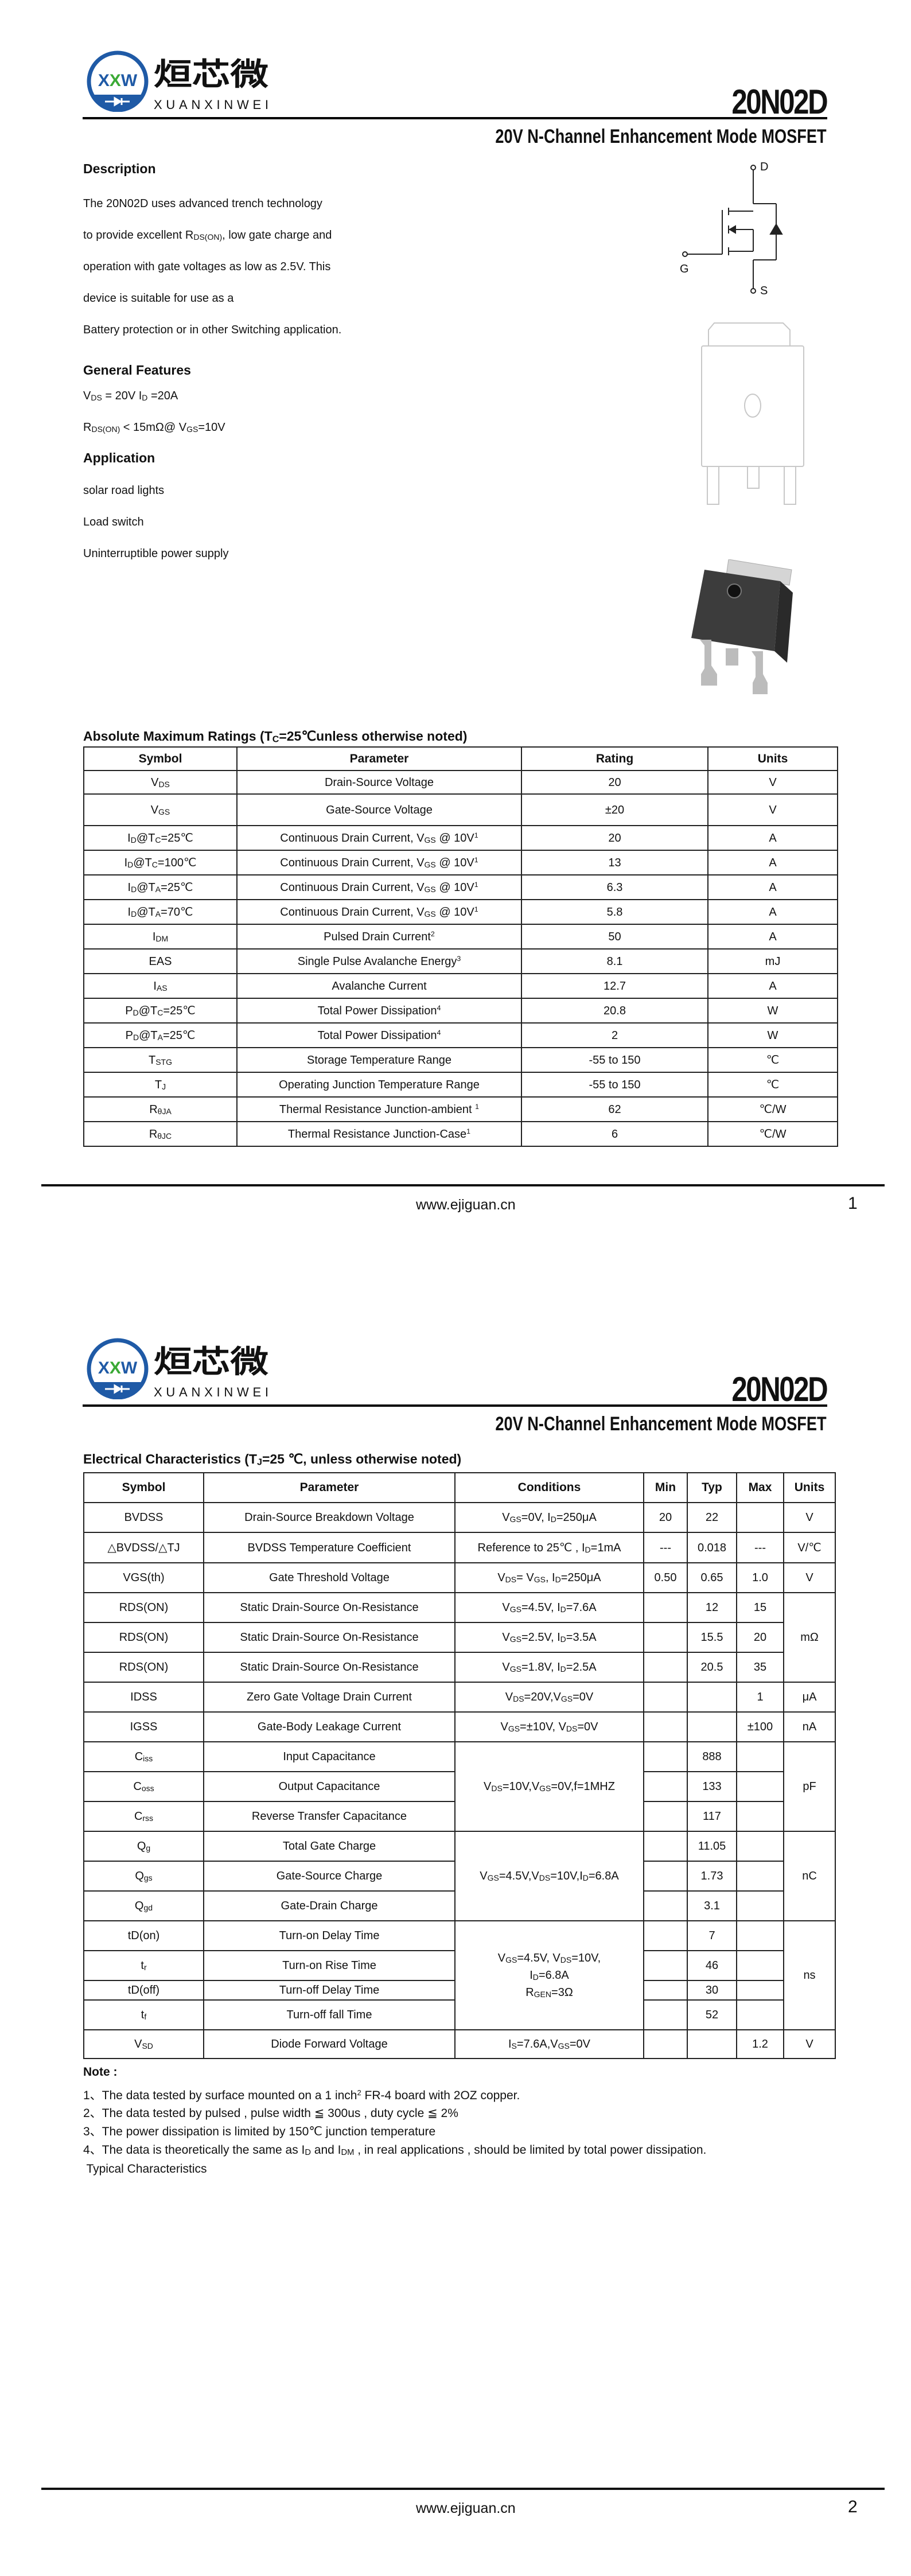 The width and height of the screenshot is (911, 2576). I want to click on cell-parameter: BVDSS Temperature Coefficient, so click(329, 1547).